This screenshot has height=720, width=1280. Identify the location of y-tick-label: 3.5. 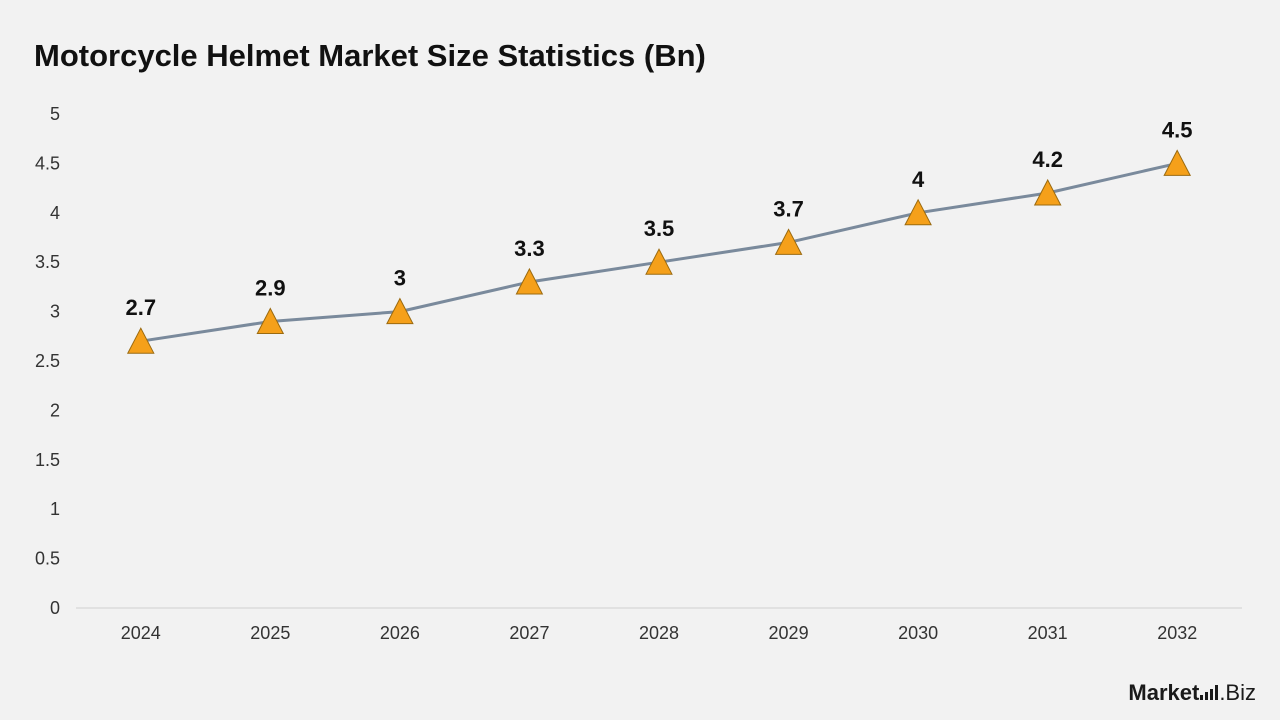
(47, 262).